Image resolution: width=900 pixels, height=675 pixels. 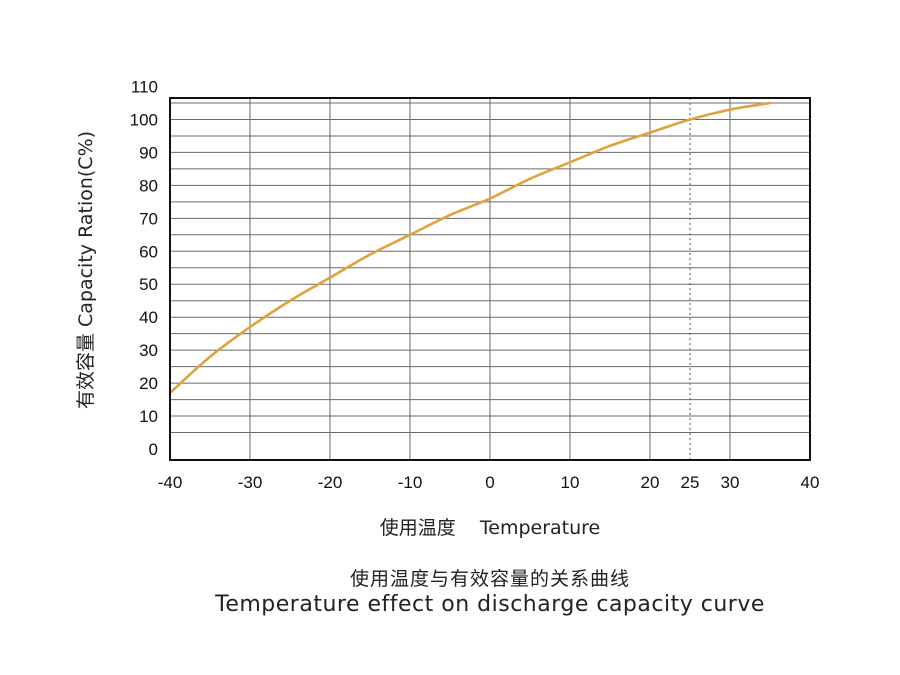 I want to click on x-tick-label: -10, so click(x=410, y=482).